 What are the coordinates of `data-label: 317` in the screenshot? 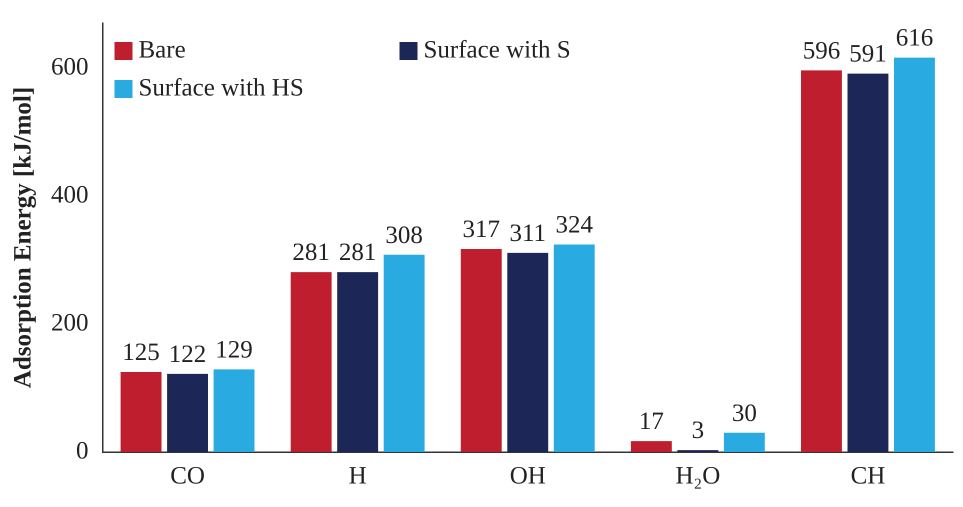 It's located at (481, 230).